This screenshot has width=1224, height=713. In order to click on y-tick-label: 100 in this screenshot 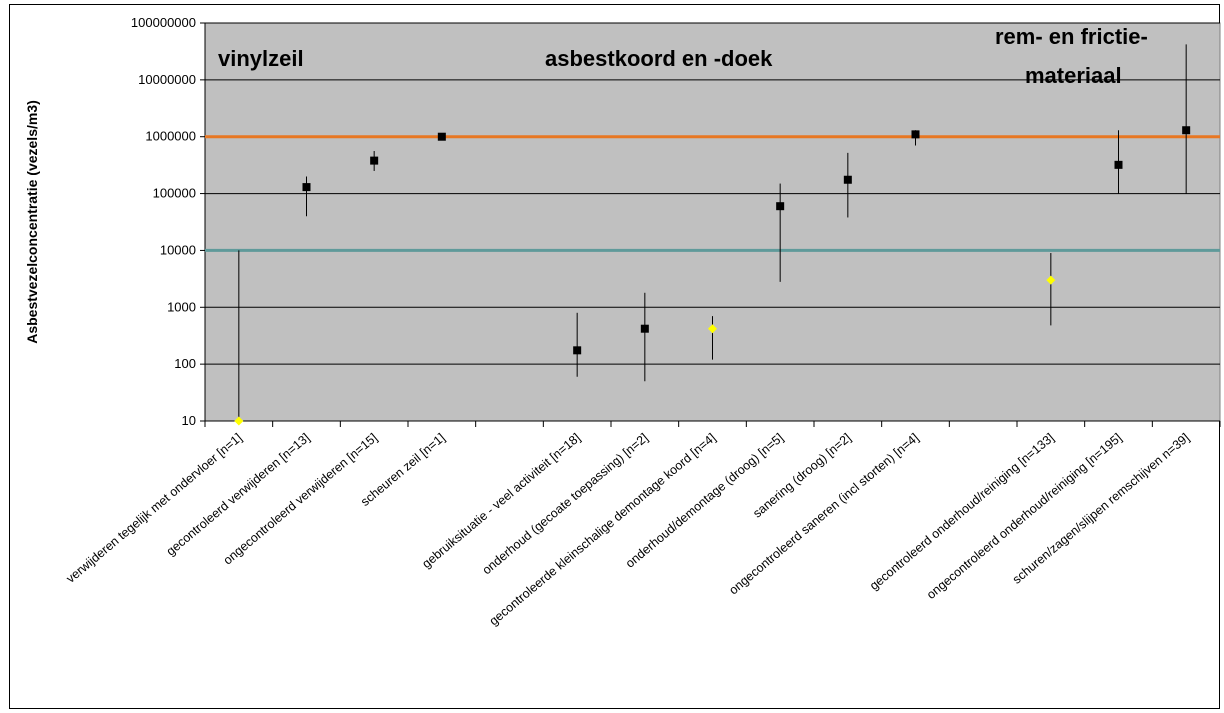, I will do `click(185, 363)`.